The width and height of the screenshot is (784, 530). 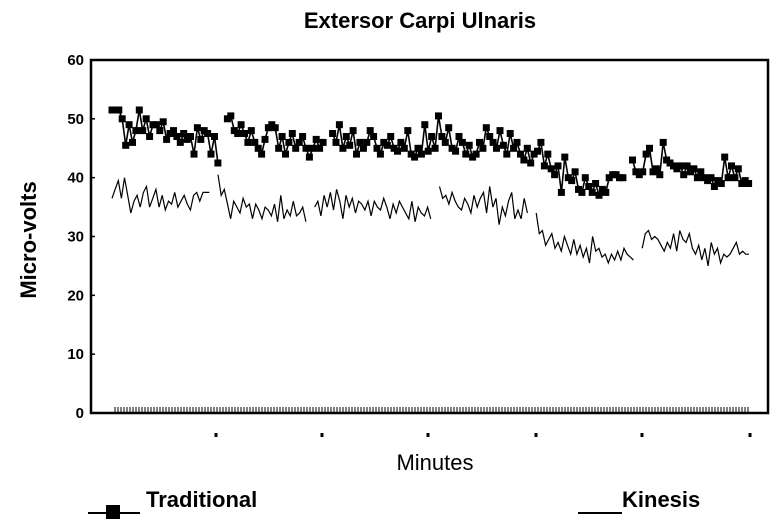 I want to click on x-axis-label: Minutes, so click(x=434, y=462).